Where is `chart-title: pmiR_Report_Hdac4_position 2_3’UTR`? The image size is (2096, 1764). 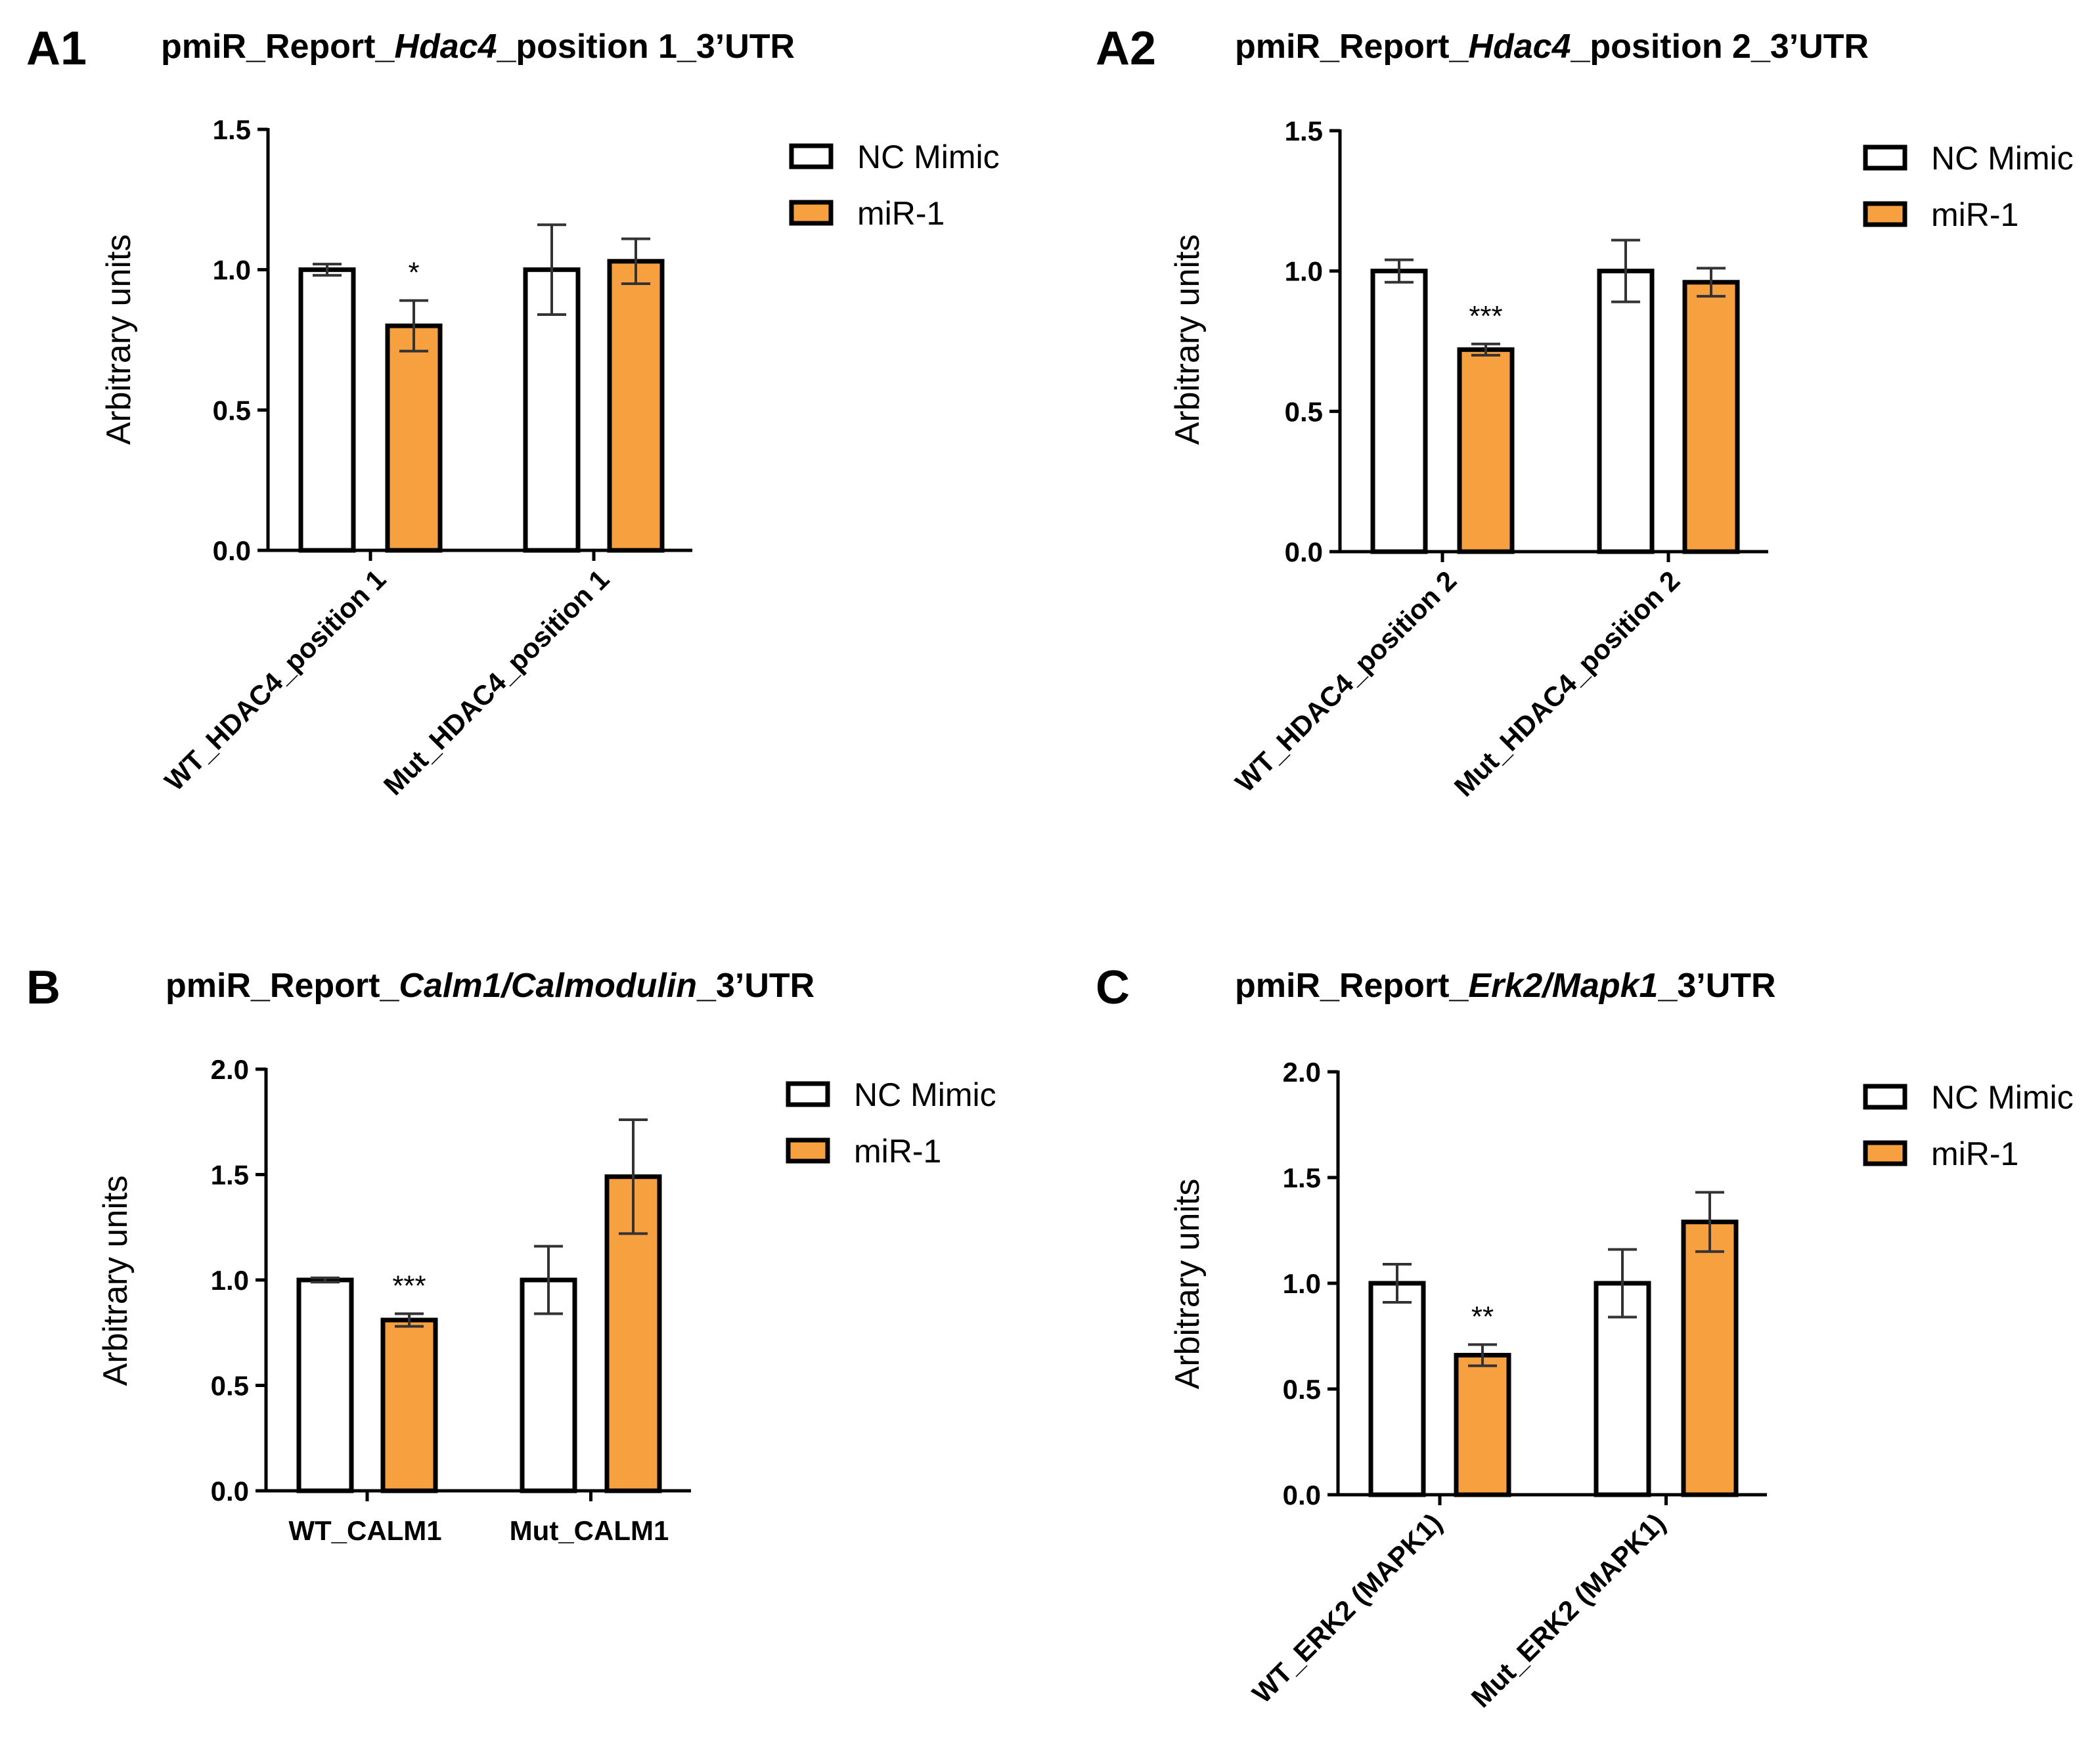
chart-title: pmiR_Report_Hdac4_position 2_3’UTR is located at coordinates (1552, 47).